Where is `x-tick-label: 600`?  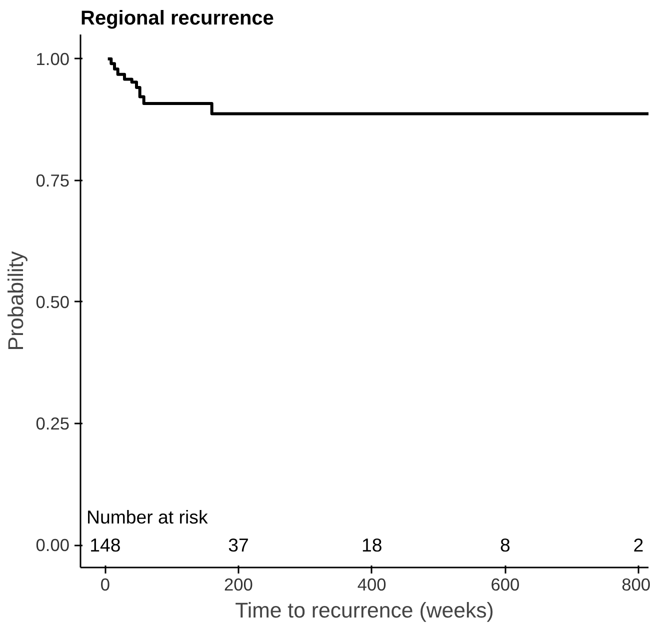
x-tick-label: 600 is located at coordinates (505, 584).